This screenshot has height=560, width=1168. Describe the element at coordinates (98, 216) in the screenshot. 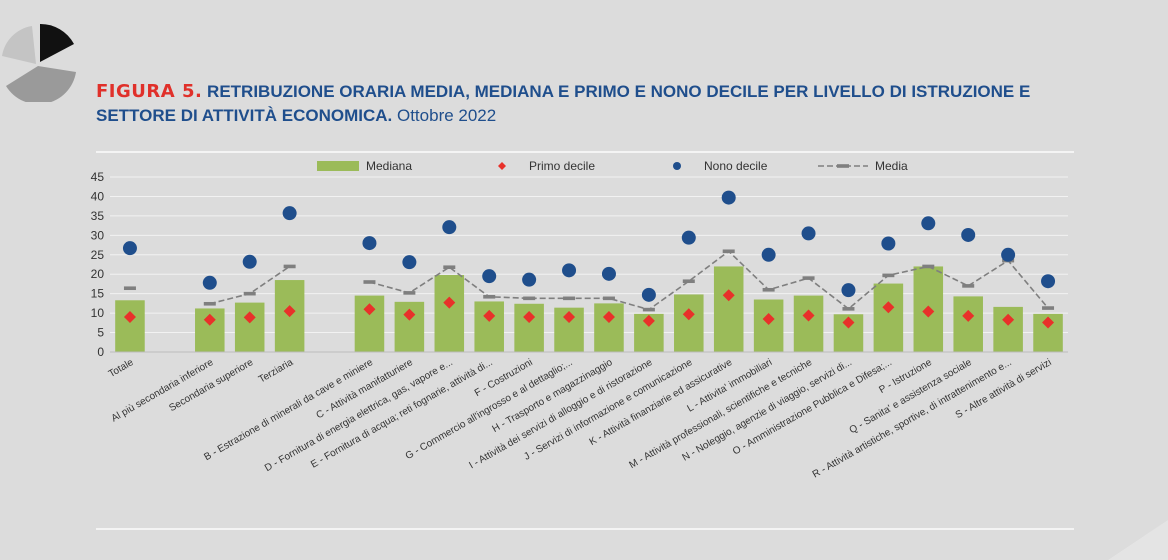

I see `y-tick-label: 35` at that location.